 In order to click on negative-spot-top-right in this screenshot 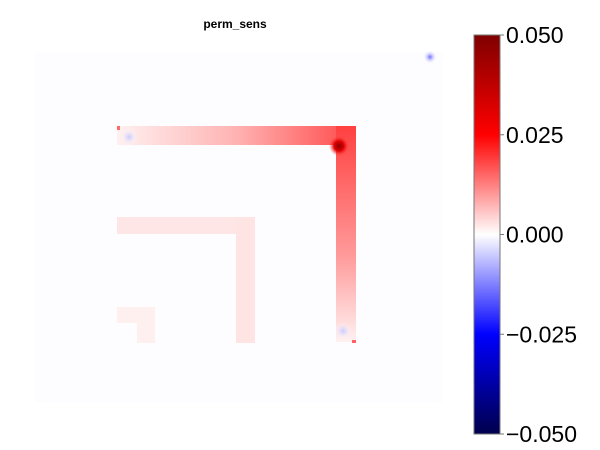, I will do `click(430, 57)`.